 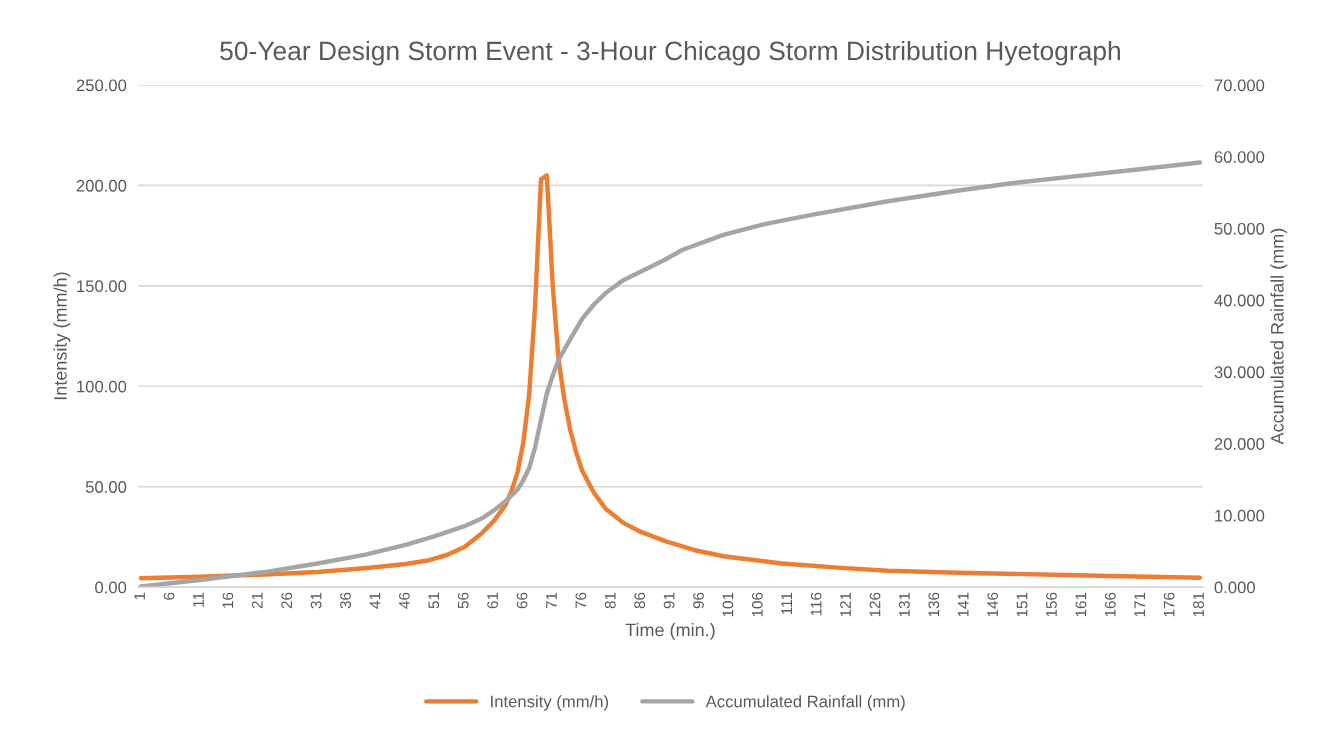 I want to click on x-tick-label: 36, so click(x=345, y=600).